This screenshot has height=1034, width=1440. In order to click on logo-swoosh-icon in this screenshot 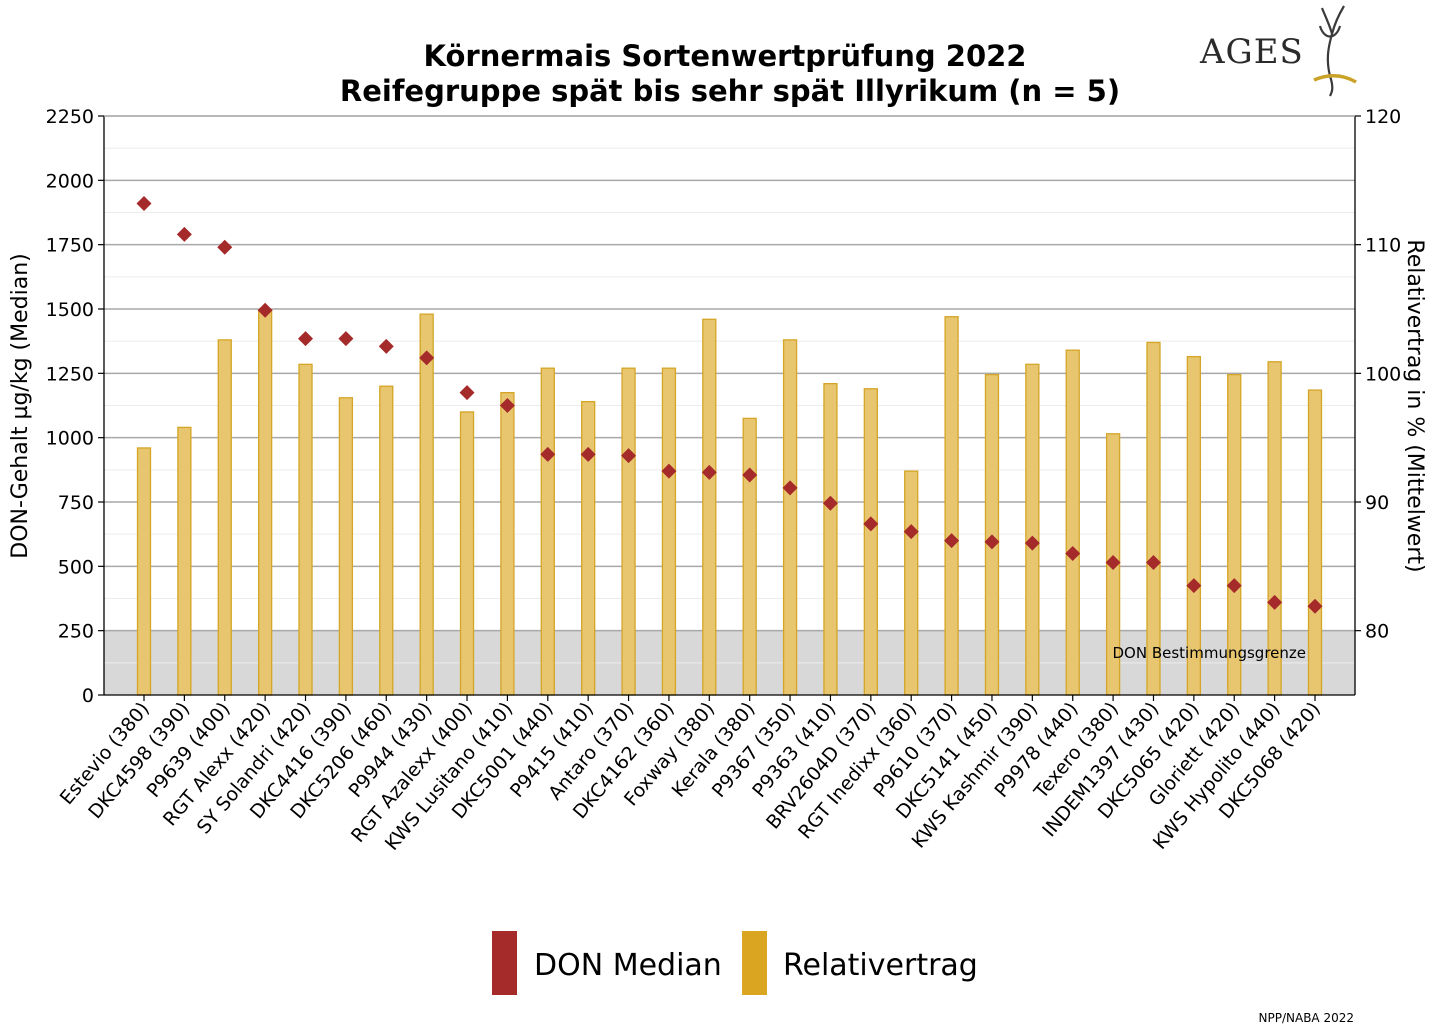, I will do `click(1335, 79)`.